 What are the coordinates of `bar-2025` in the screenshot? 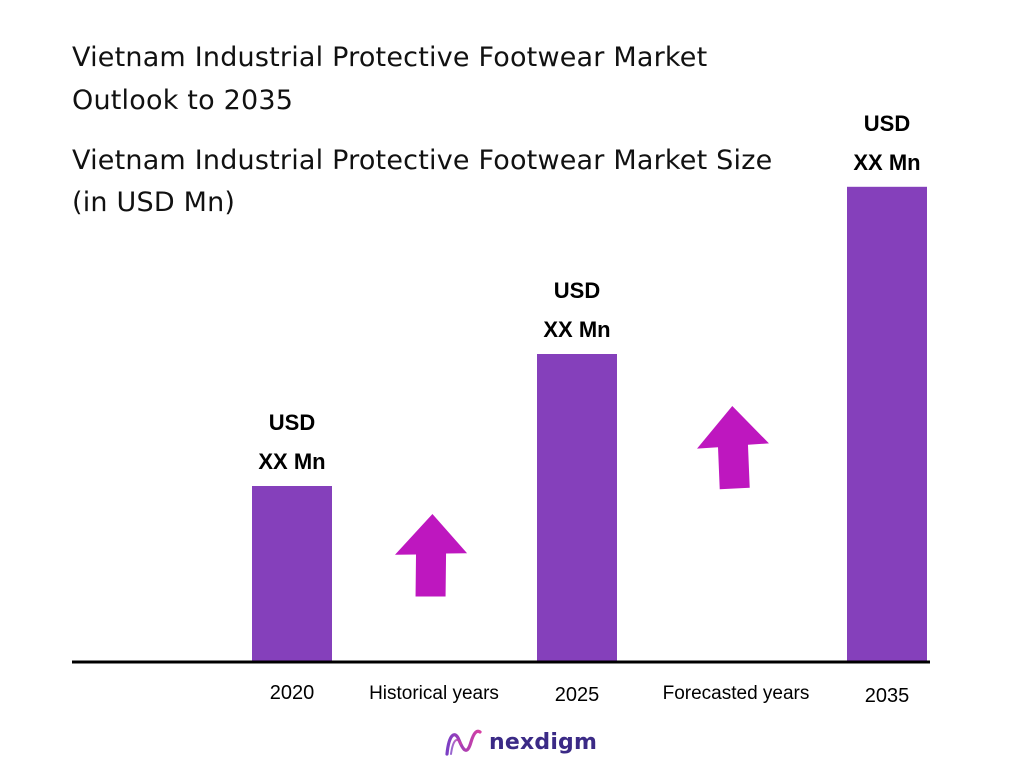 It's located at (577, 508).